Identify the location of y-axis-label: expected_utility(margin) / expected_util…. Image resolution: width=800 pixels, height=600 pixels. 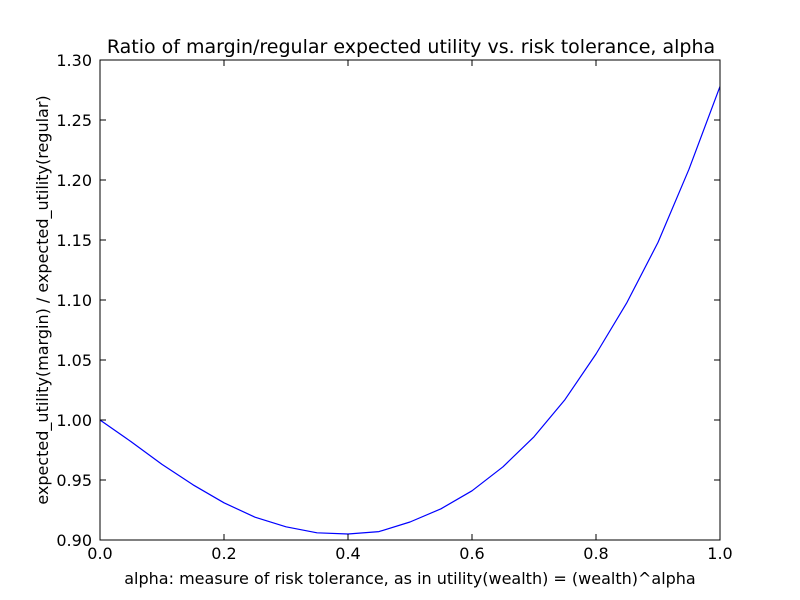
(43, 299).